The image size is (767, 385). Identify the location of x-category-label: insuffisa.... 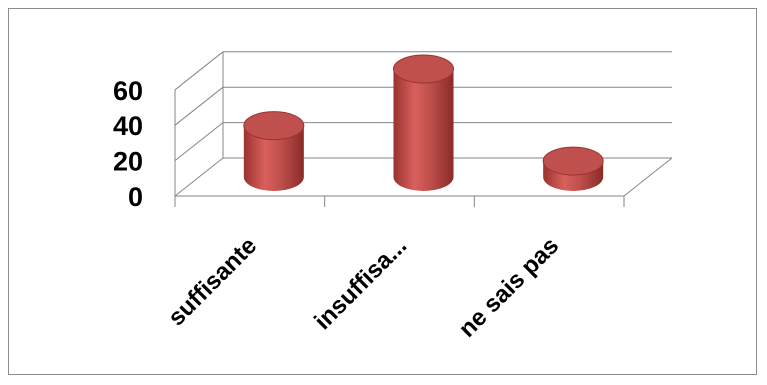
(360, 283).